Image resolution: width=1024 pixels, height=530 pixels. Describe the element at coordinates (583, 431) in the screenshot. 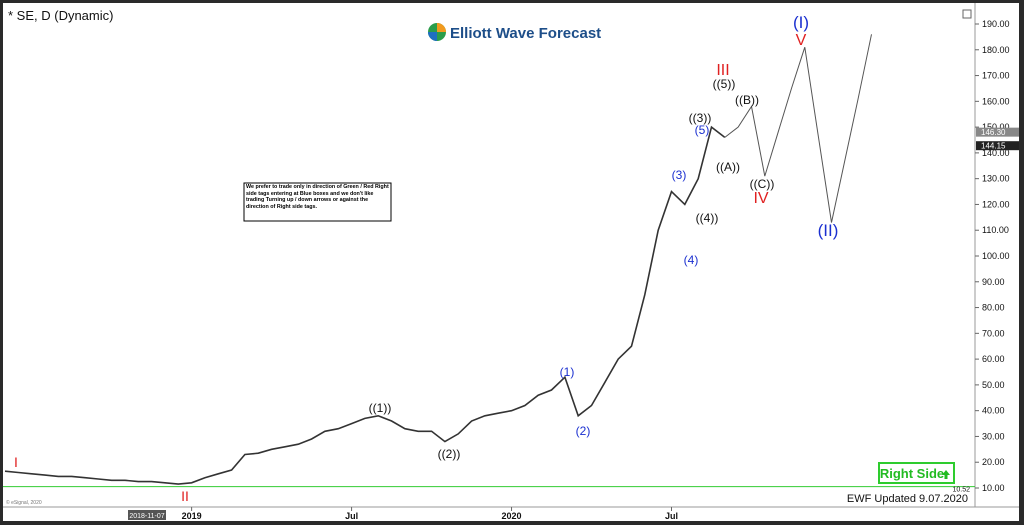

I see `wave-label: (2)` at that location.